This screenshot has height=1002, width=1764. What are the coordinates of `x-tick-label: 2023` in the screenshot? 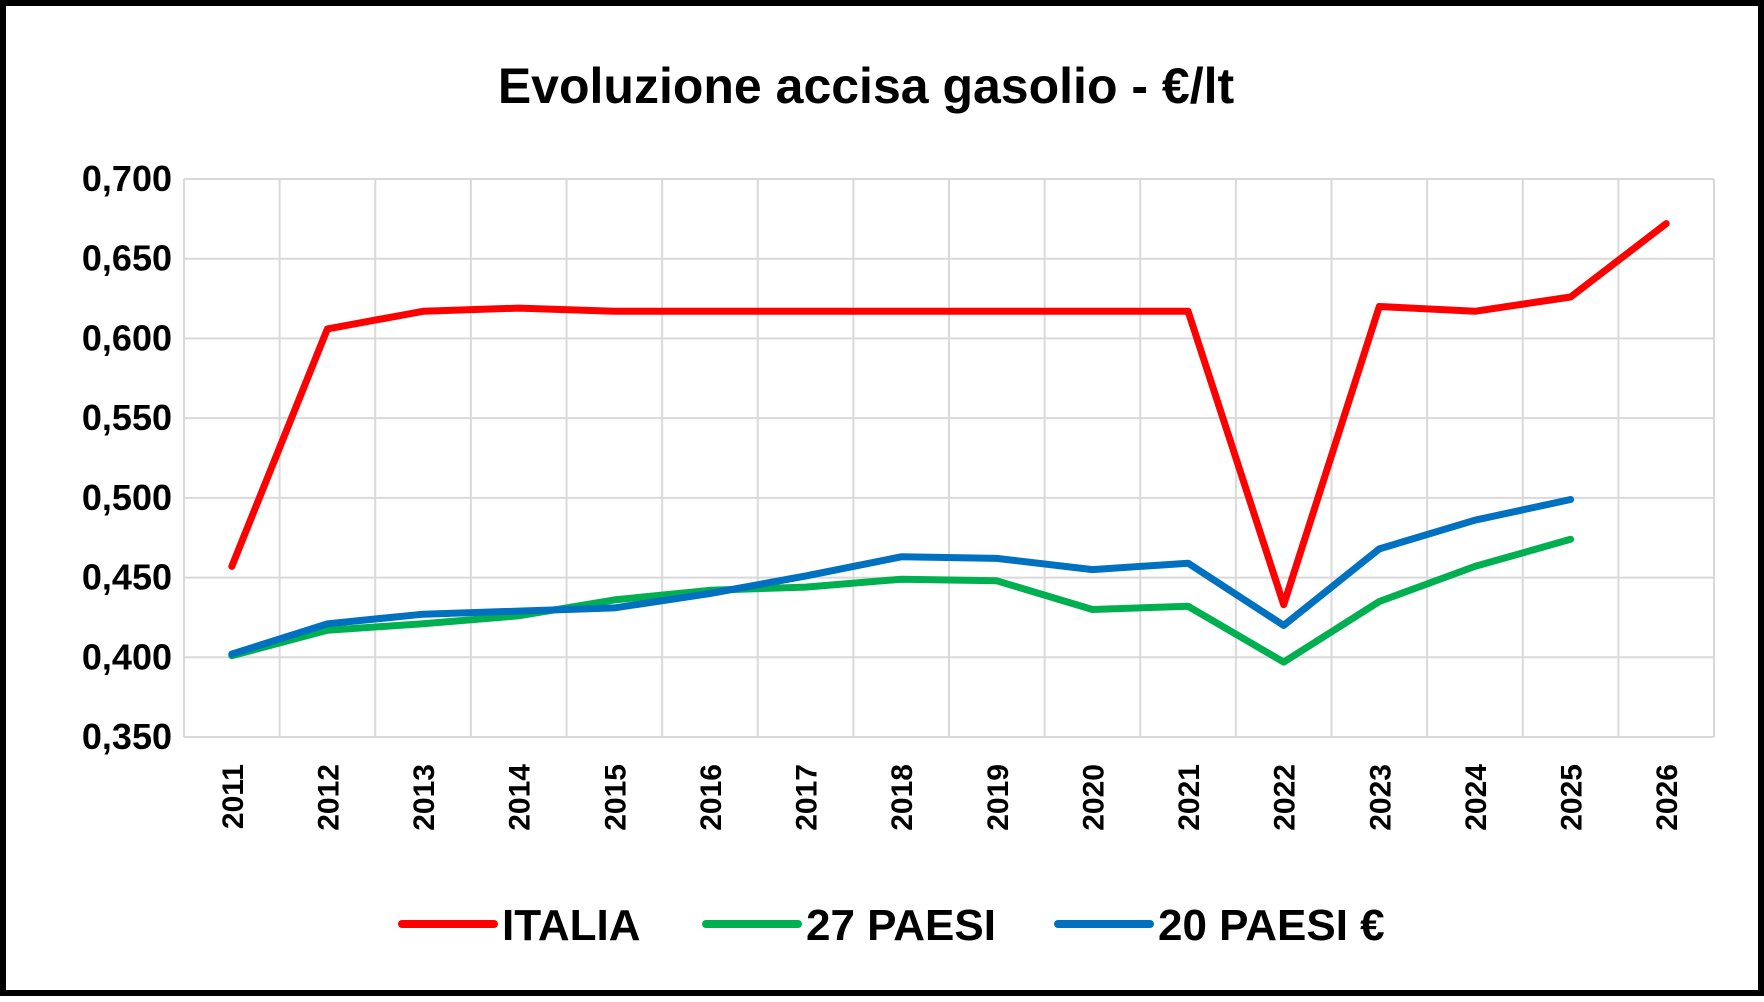 It's located at (1380, 797).